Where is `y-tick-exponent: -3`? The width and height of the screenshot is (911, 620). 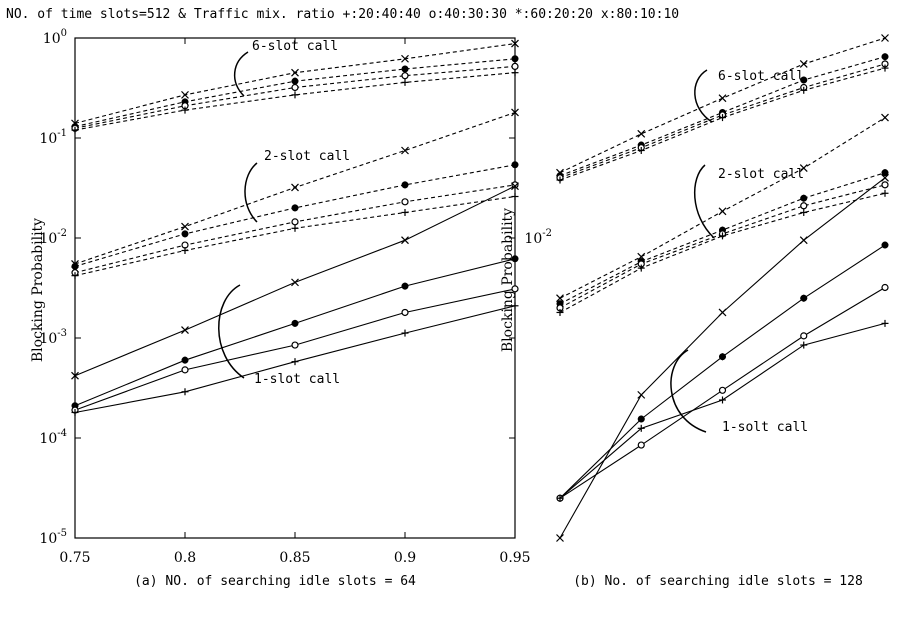
y-tick-exponent: -3 is located at coordinates (62, 333).